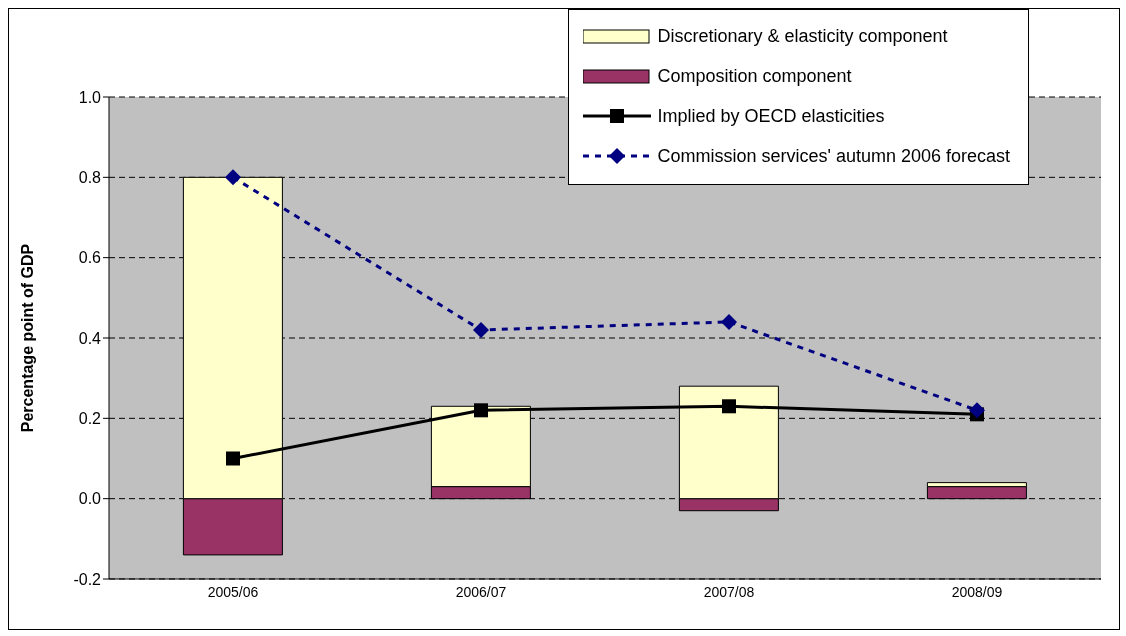 This screenshot has height=636, width=1126. What do you see at coordinates (976, 493) in the screenshot?
I see `bar` at bounding box center [976, 493].